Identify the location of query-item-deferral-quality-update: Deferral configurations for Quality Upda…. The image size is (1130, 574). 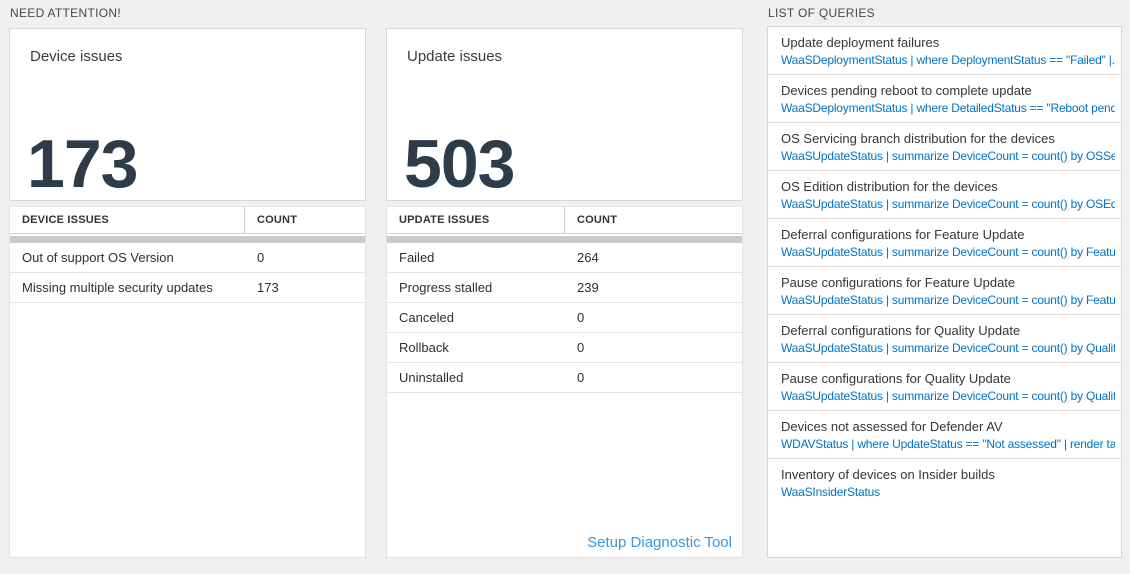
(944, 339).